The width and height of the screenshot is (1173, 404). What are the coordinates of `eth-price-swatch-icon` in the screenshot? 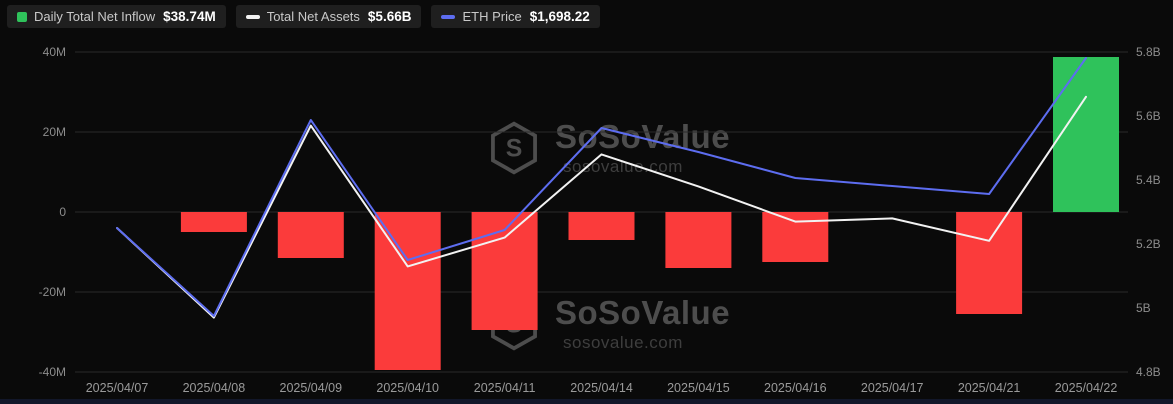 It's located at (448, 16).